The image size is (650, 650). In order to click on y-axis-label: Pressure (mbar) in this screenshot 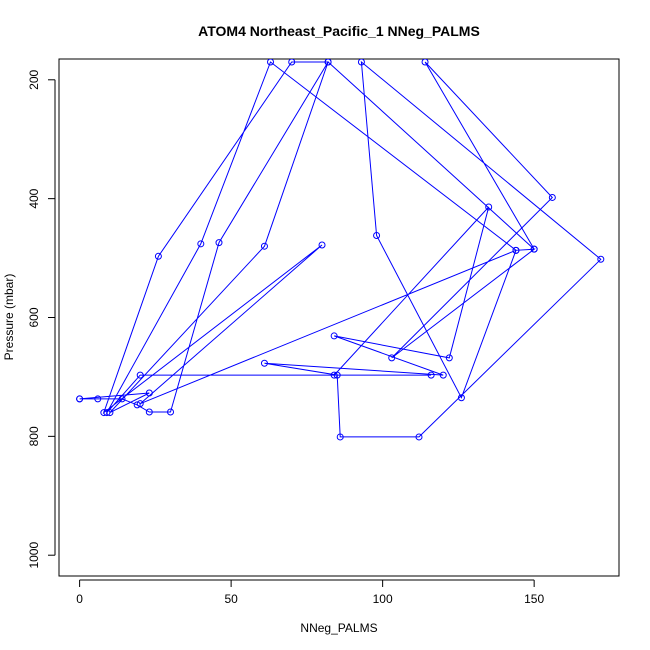, I will do `click(9, 317)`.